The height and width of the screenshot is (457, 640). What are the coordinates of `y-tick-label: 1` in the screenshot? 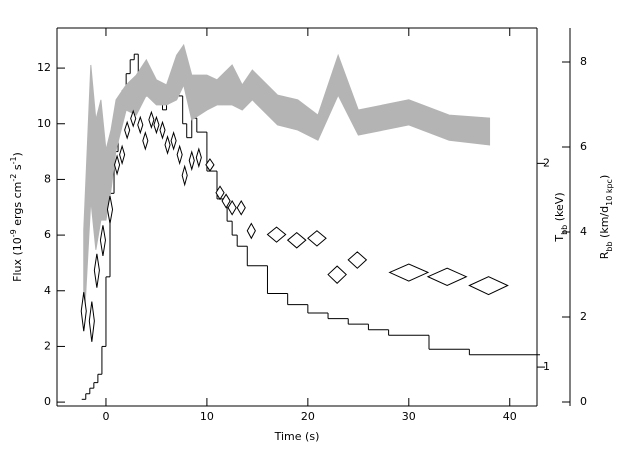 It's located at (546, 366).